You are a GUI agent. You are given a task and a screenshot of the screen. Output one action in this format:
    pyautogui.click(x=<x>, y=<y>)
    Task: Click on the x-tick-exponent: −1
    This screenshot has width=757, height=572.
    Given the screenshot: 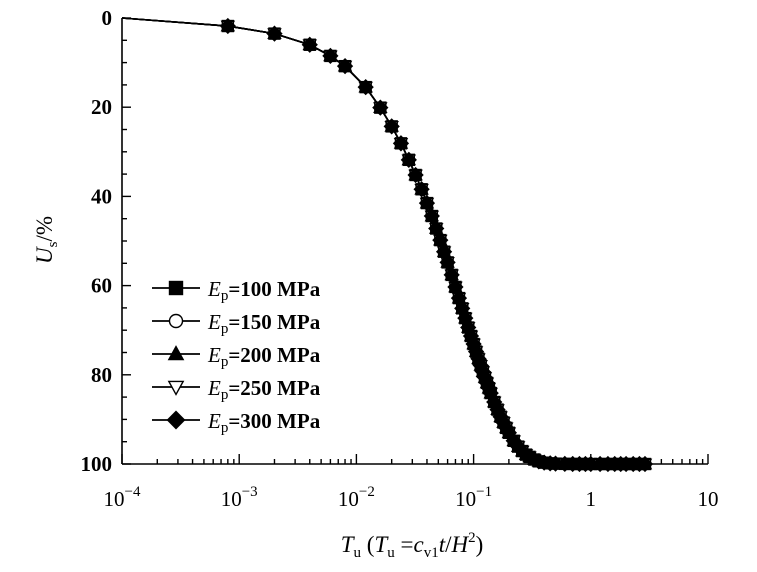 What is the action you would take?
    pyautogui.click(x=484, y=492)
    